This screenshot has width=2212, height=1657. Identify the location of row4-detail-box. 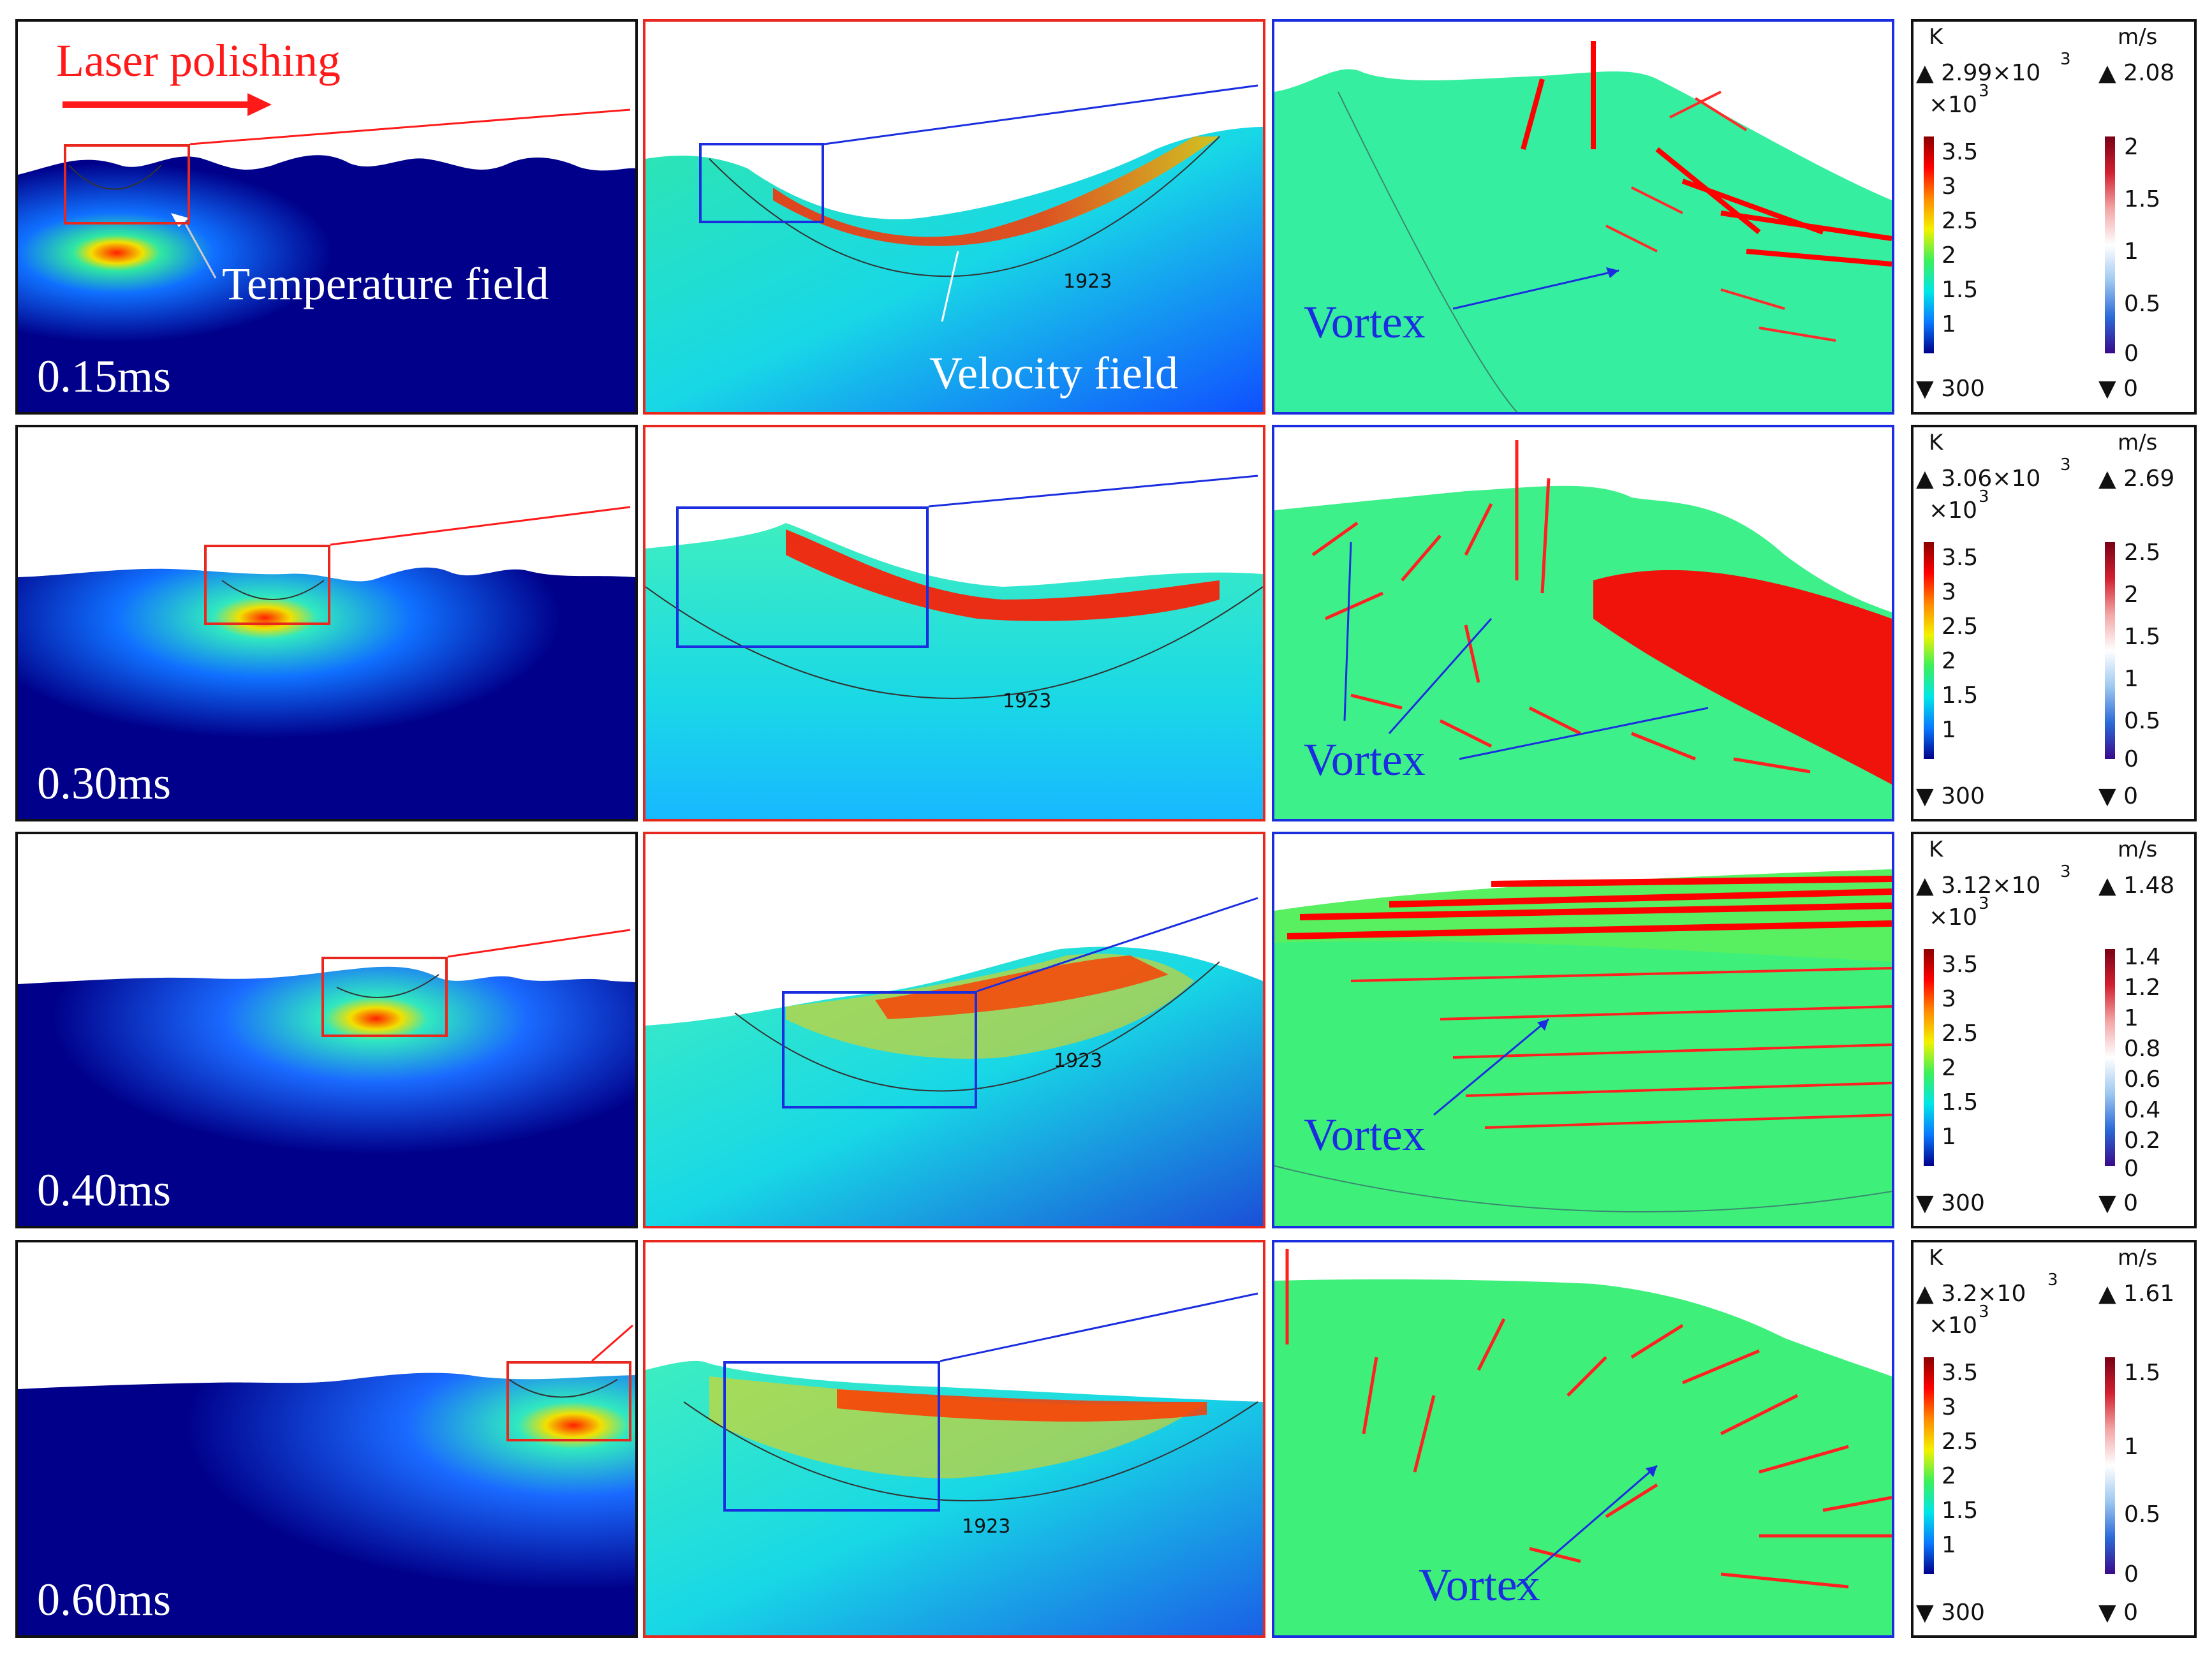
(831, 1436).